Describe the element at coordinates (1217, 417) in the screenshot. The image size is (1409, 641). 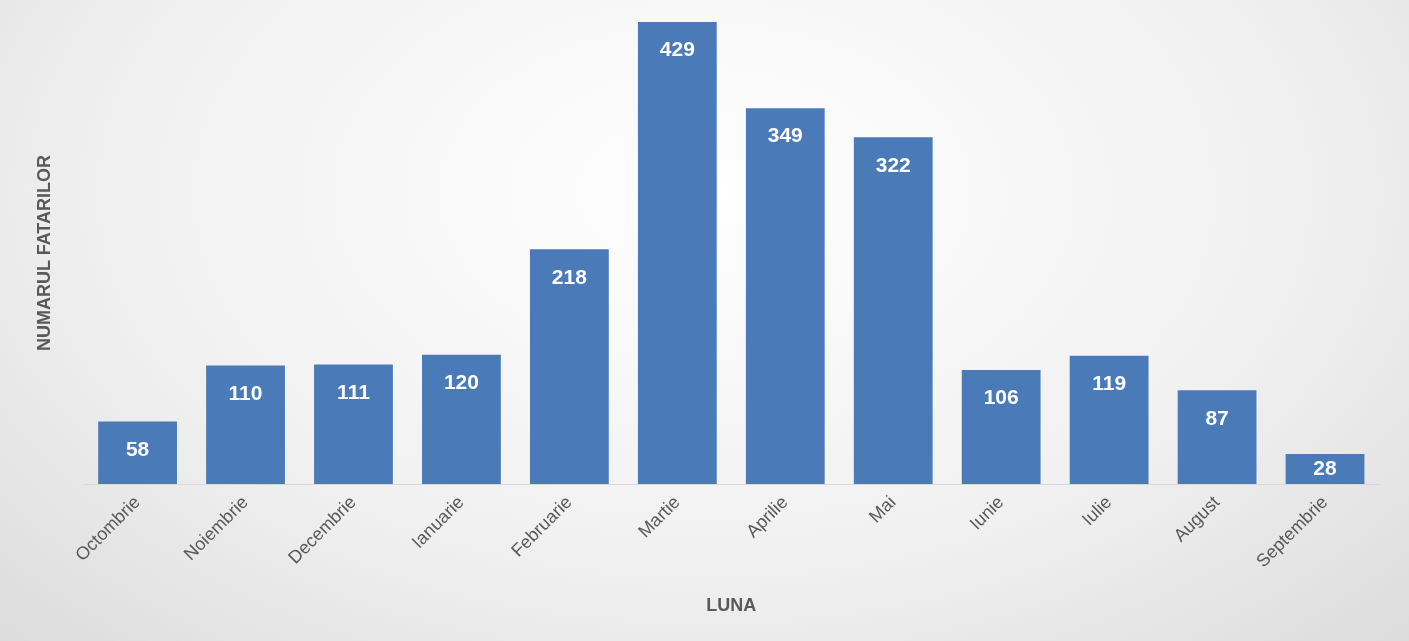
I see `data-label: 87` at that location.